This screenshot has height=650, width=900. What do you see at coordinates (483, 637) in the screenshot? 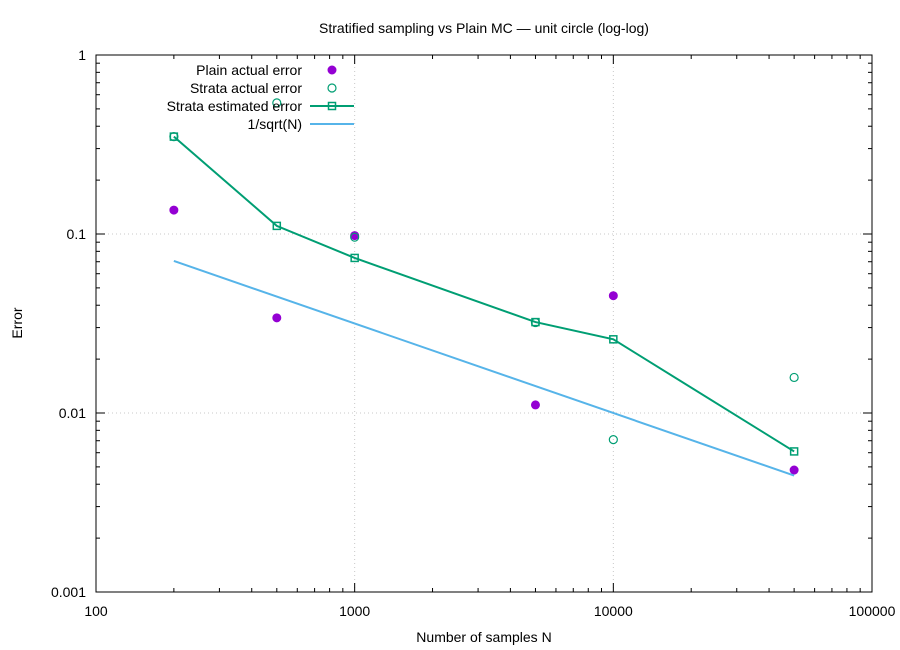
I see `x-axis-label: Number of samples N` at bounding box center [483, 637].